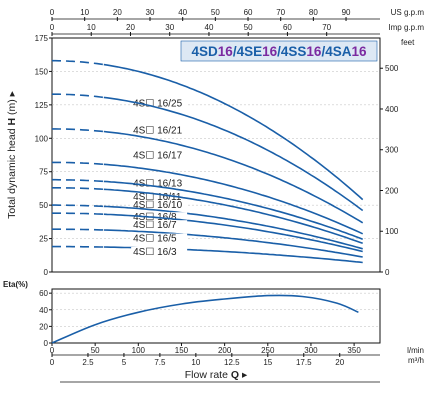 The image size is (426, 403). I want to click on eta-y-tick-label: 40, so click(43, 310).